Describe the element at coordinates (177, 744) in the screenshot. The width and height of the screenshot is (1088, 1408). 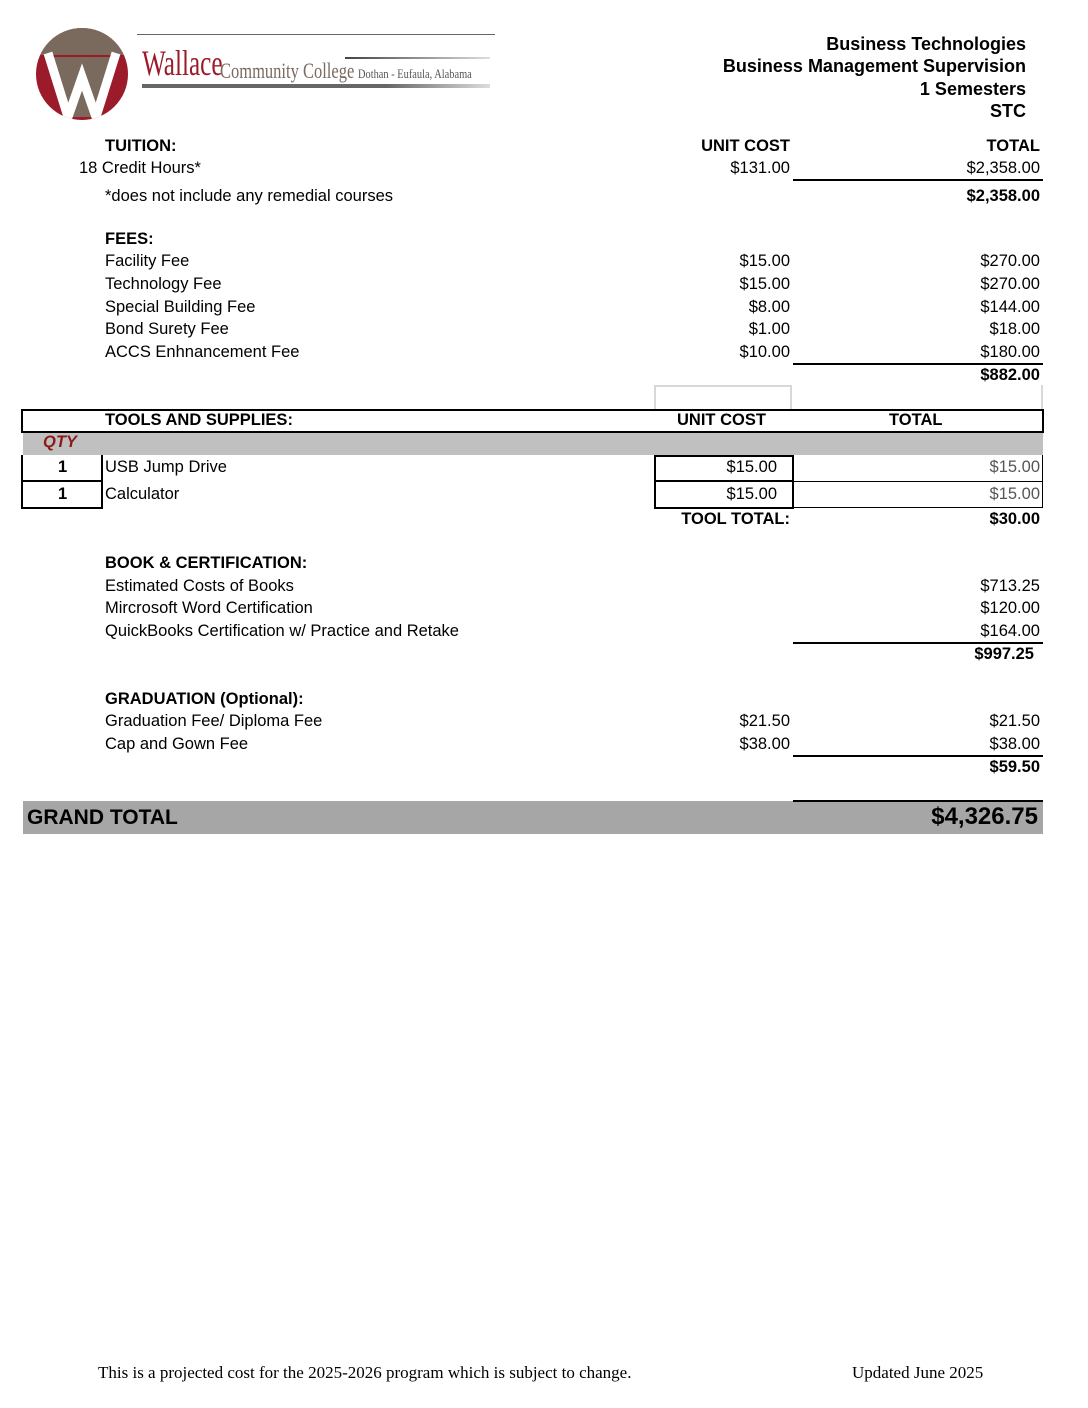
I see `grad-label: Cap and Gown Fee` at that location.